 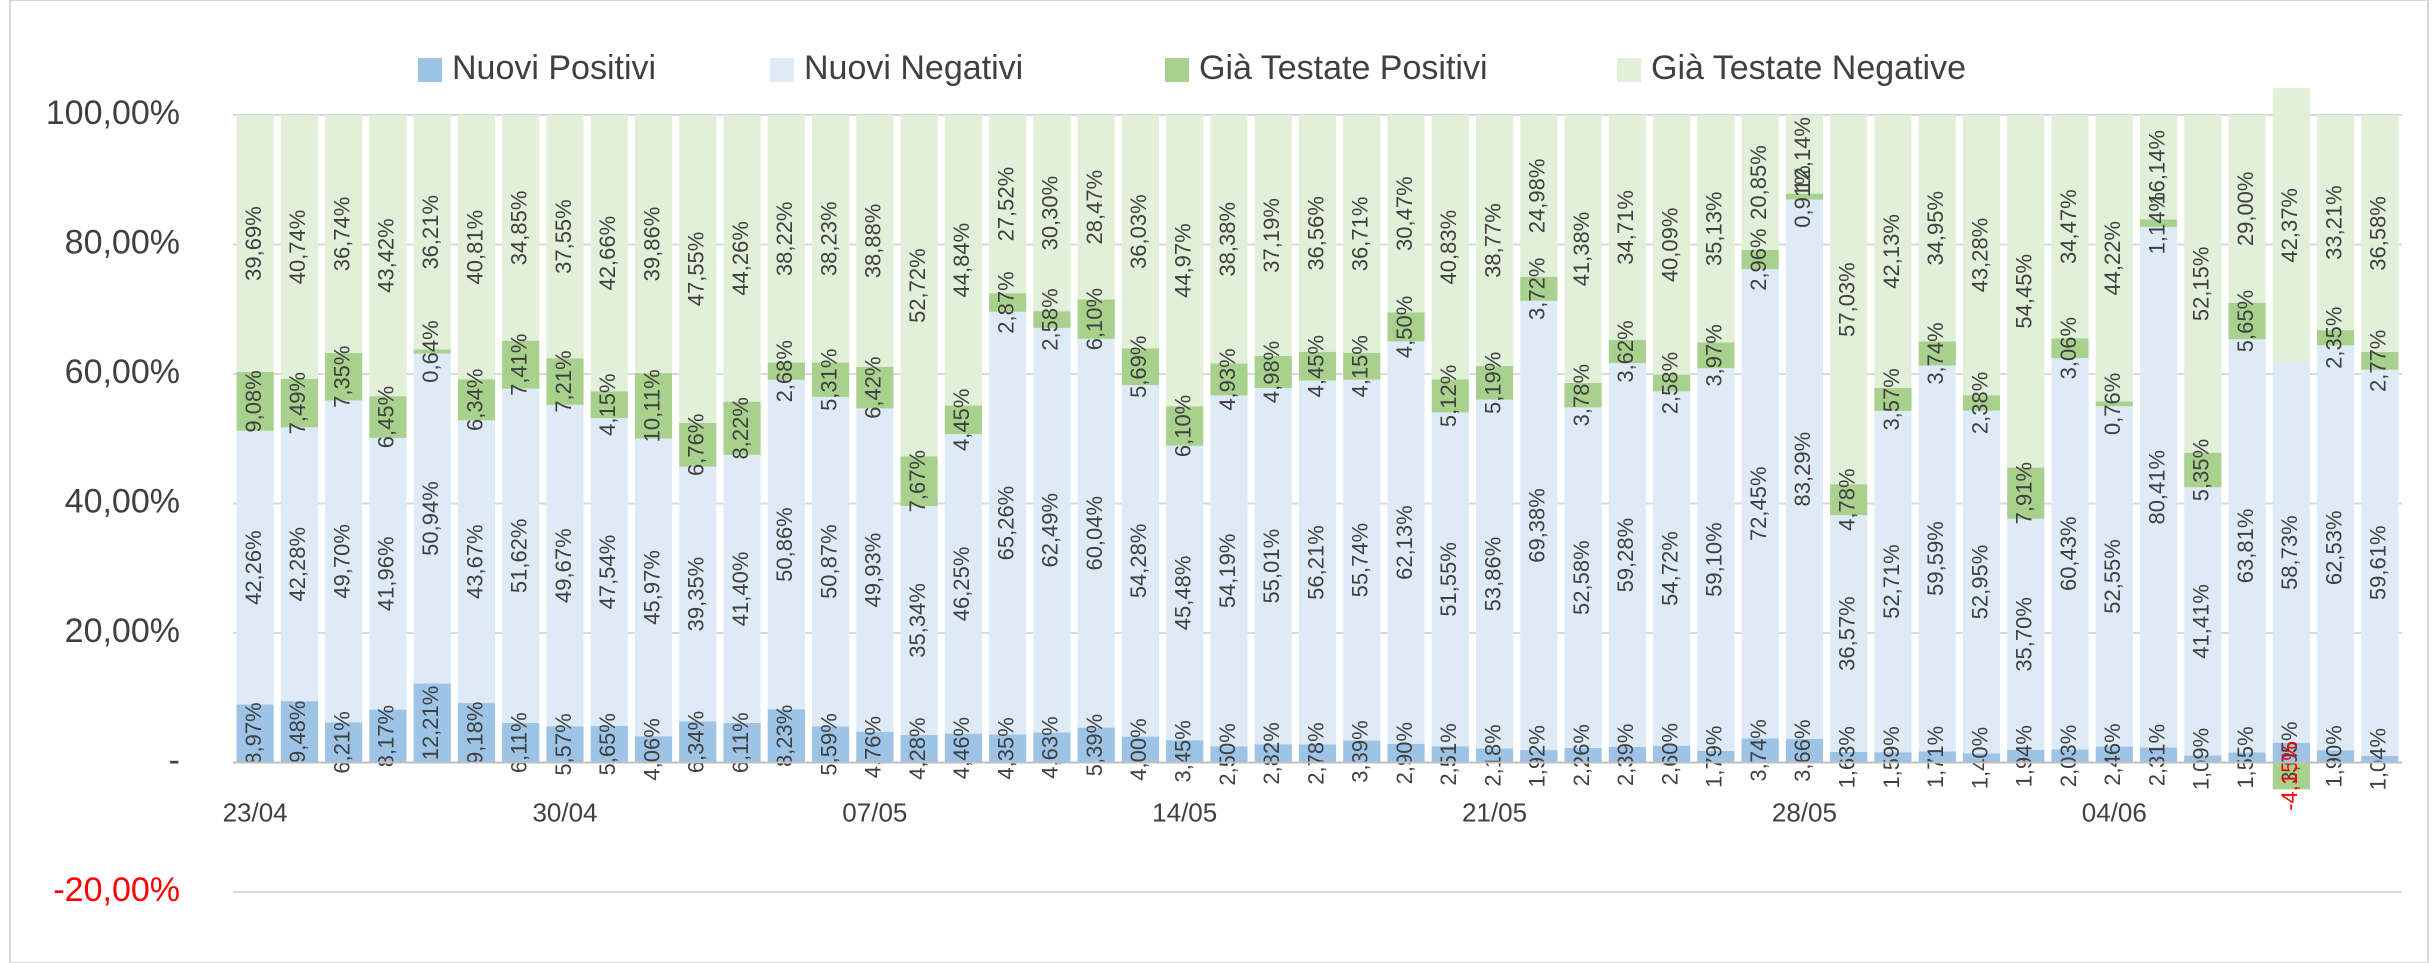 What do you see at coordinates (297, 247) in the screenshot?
I see `data-label: 40,74%` at bounding box center [297, 247].